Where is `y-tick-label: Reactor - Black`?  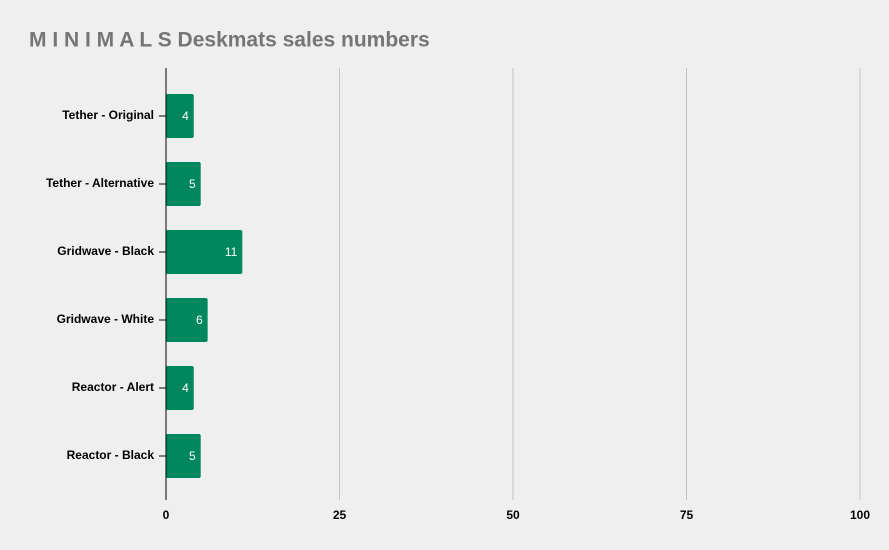 y-tick-label: Reactor - Black is located at coordinates (111, 455).